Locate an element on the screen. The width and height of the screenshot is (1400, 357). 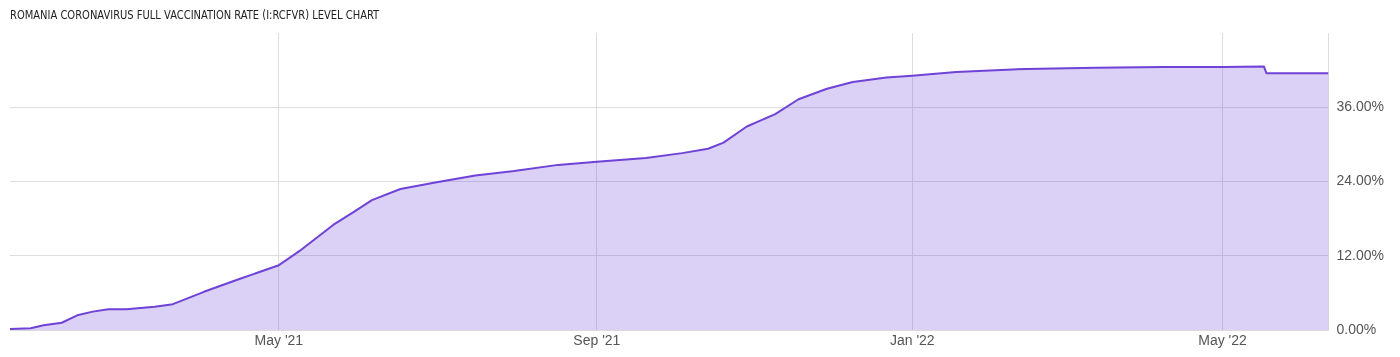
x-tick-label: Sep '21 is located at coordinates (597, 340).